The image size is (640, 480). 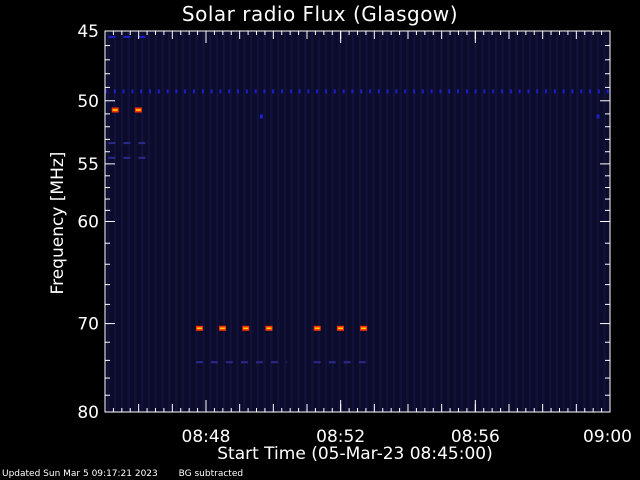 I want to click on bg-note: BG subtracted, so click(x=211, y=474).